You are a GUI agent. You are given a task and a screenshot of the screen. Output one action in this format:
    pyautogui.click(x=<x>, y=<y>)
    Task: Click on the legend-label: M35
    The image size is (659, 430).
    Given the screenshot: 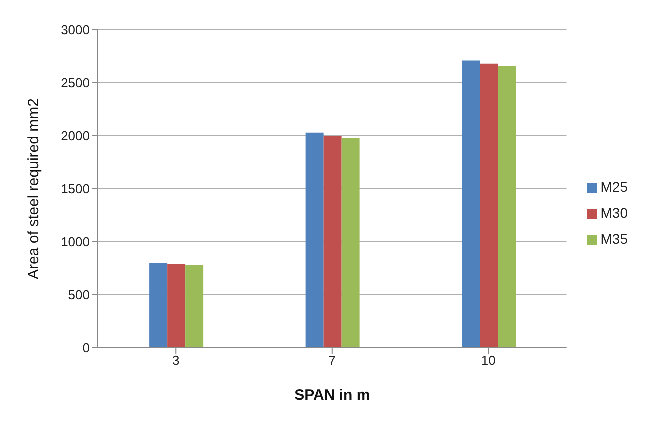 What is the action you would take?
    pyautogui.click(x=614, y=239)
    